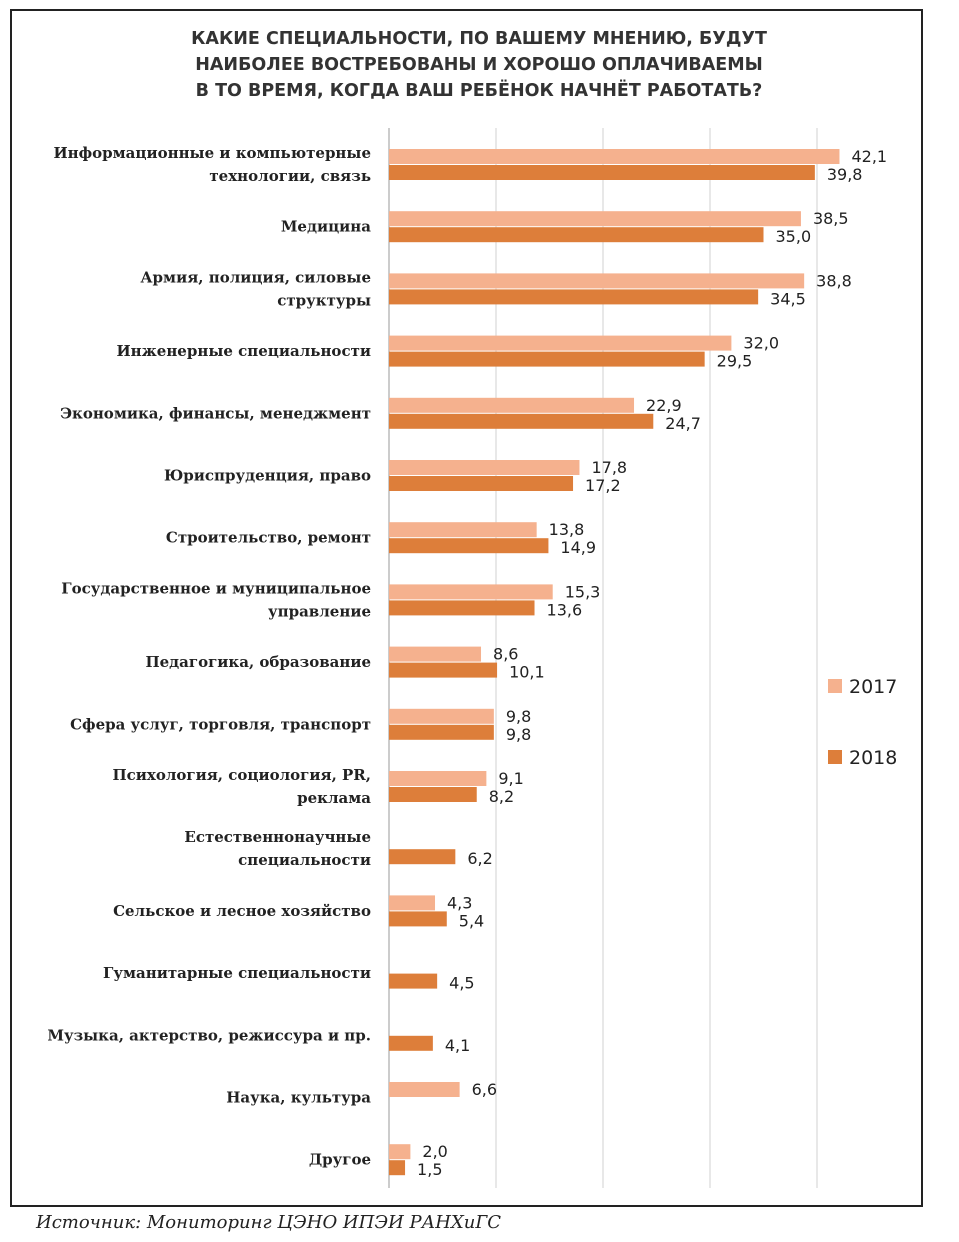 Image resolution: width=959 pixels, height=1242 pixels. I want to click on category-label: Естественнонаучные, so click(277, 837).